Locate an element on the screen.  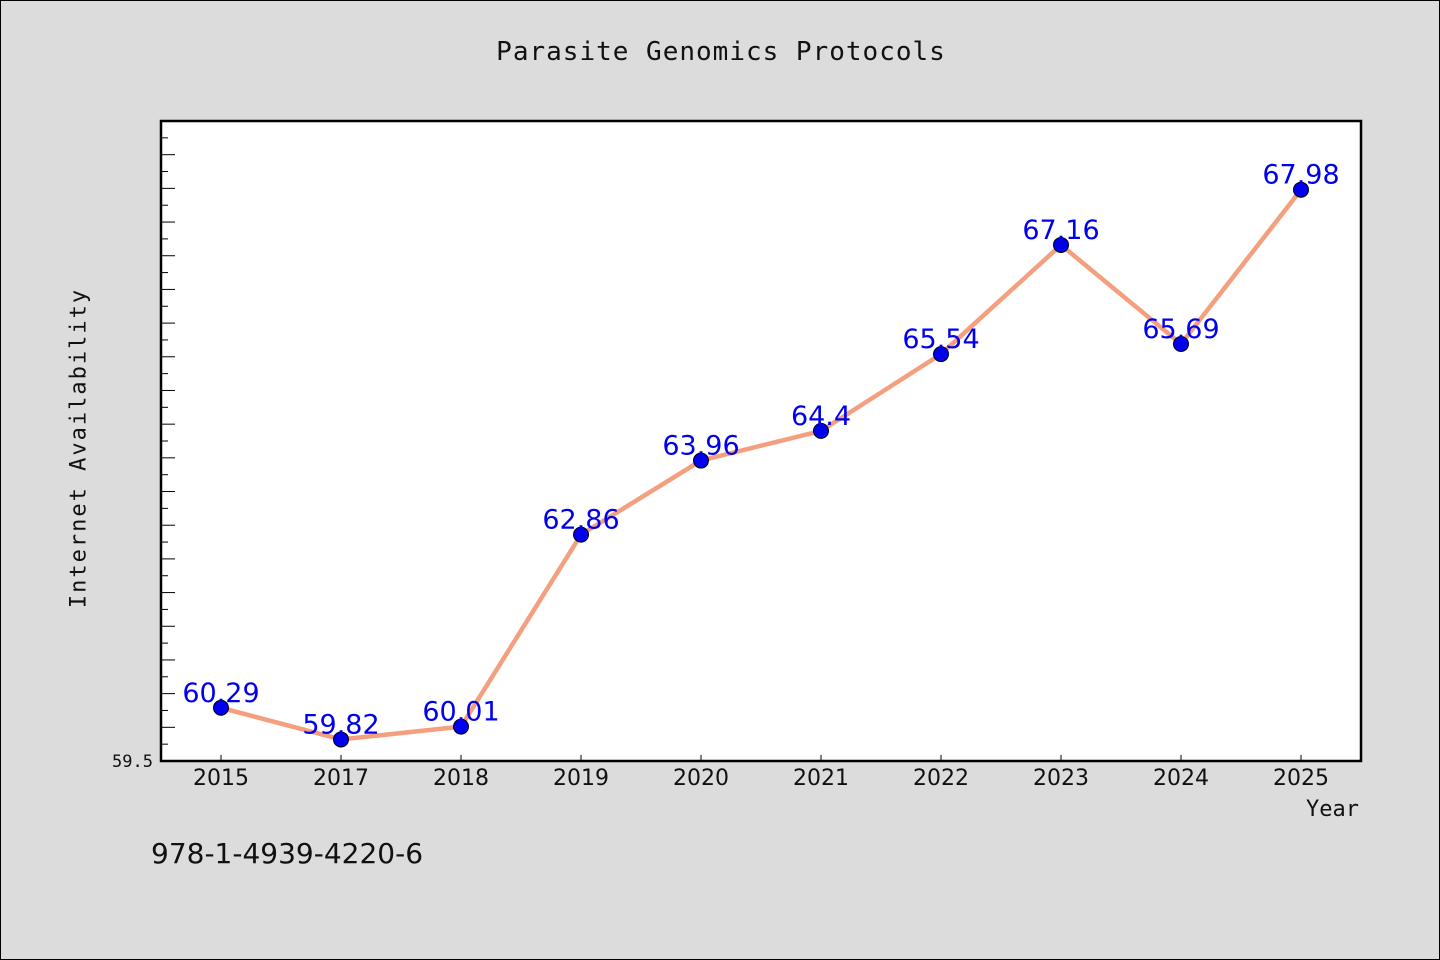
y-axis-label: Internet Availability is located at coordinates (79, 448).